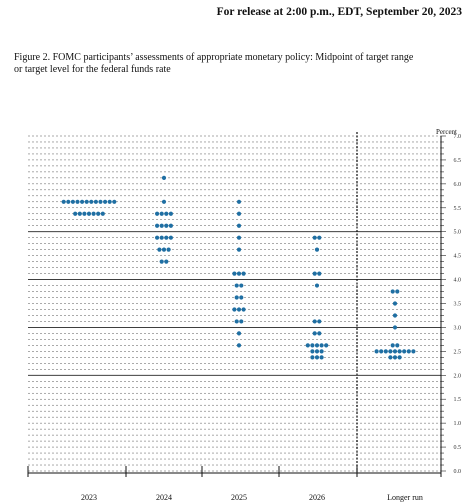  What do you see at coordinates (458, 376) in the screenshot?
I see `y-tick-label: 2.0` at bounding box center [458, 376].